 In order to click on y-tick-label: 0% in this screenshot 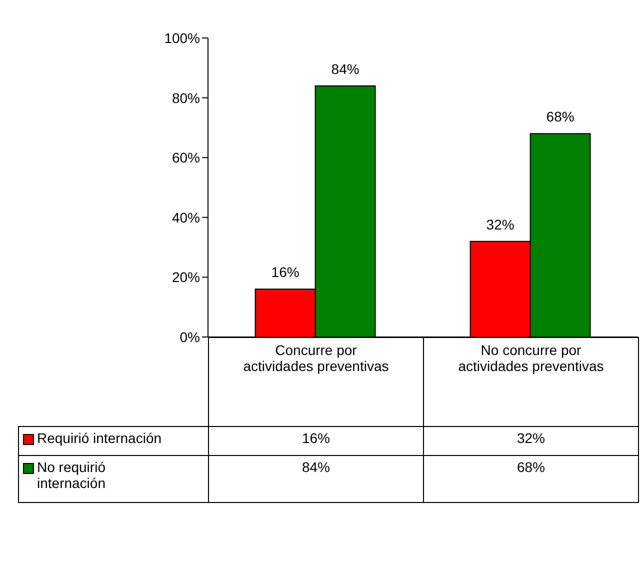, I will do `click(190, 336)`.